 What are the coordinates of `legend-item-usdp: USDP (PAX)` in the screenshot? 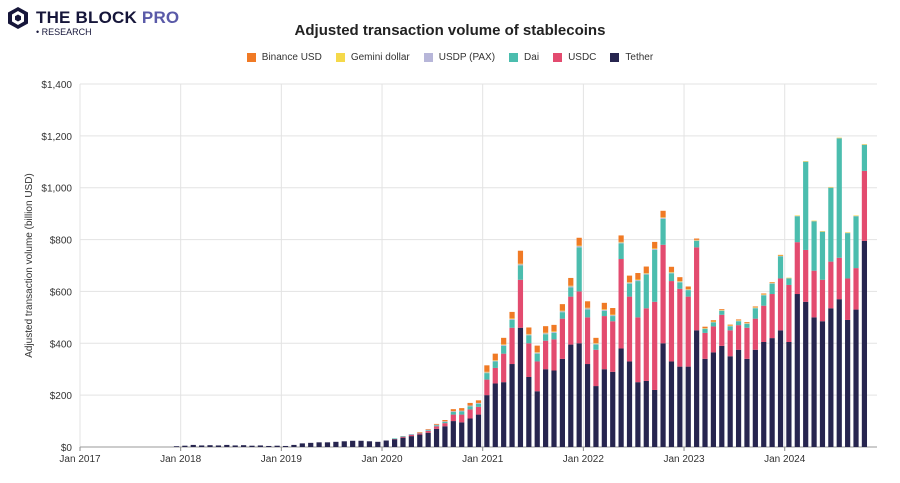 It's located at (459, 57).